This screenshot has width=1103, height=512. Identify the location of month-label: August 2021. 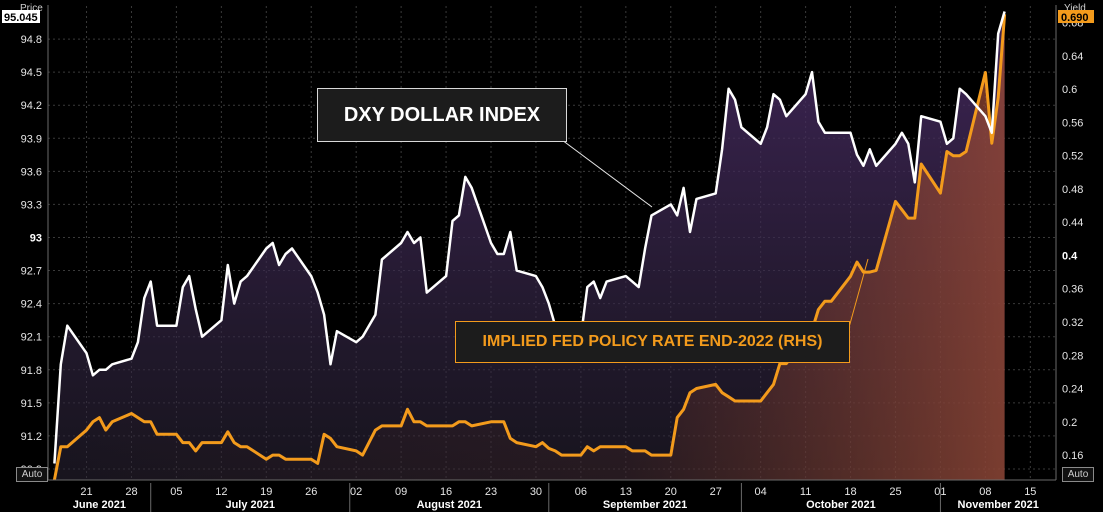
(449, 505).